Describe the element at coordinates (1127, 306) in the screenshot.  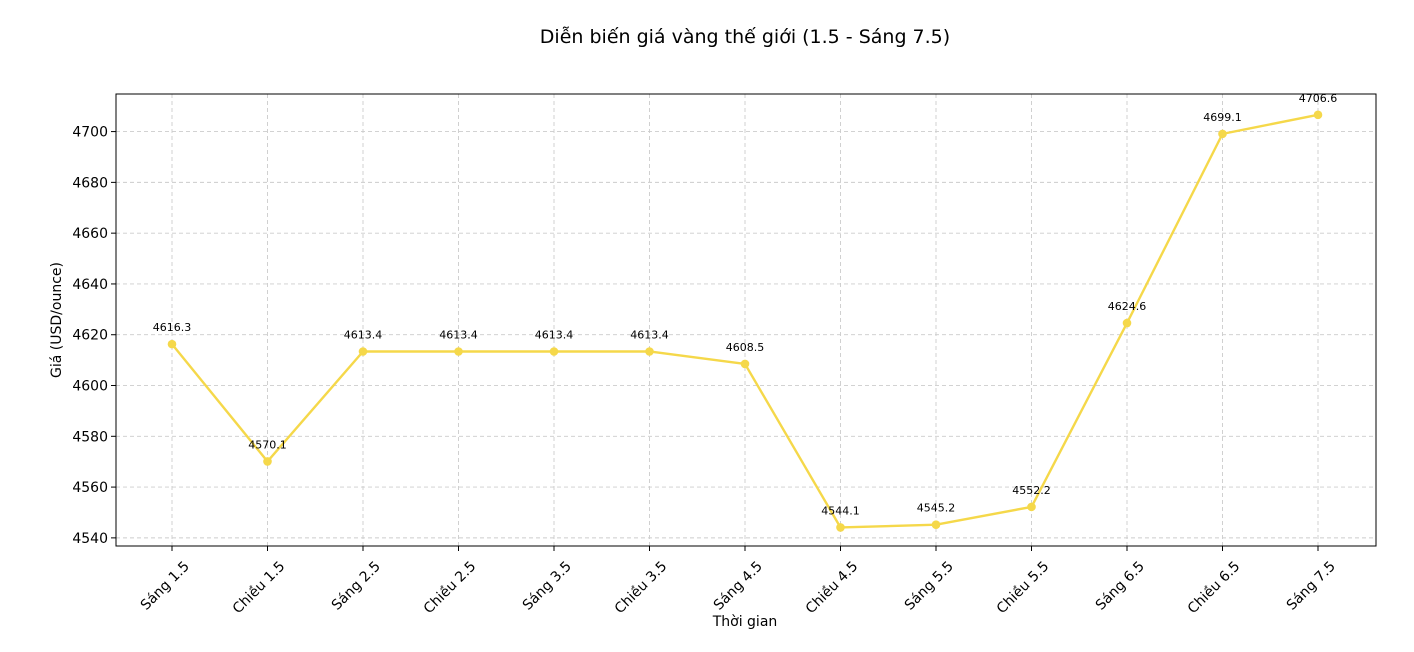
I see `data-label: 4624.6` at that location.